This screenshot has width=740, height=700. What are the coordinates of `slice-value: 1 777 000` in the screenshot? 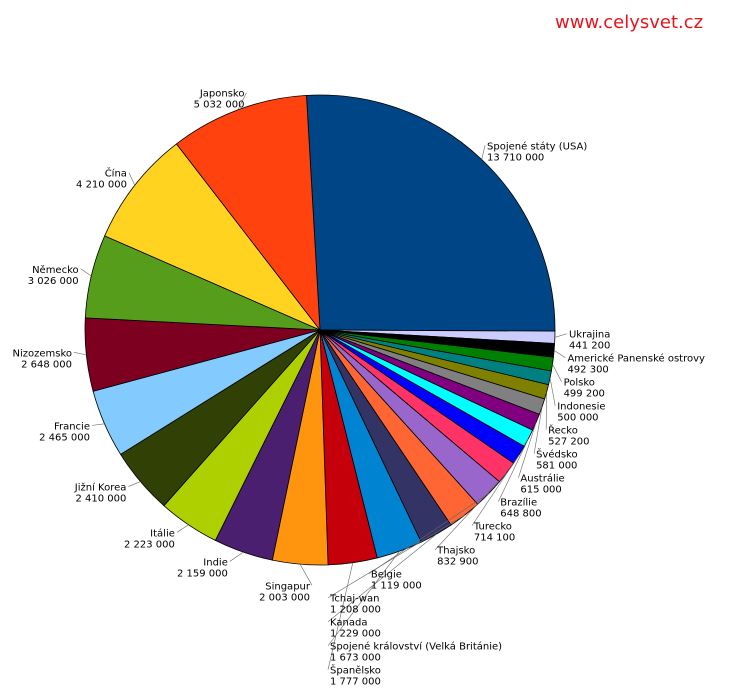 It's located at (355, 682).